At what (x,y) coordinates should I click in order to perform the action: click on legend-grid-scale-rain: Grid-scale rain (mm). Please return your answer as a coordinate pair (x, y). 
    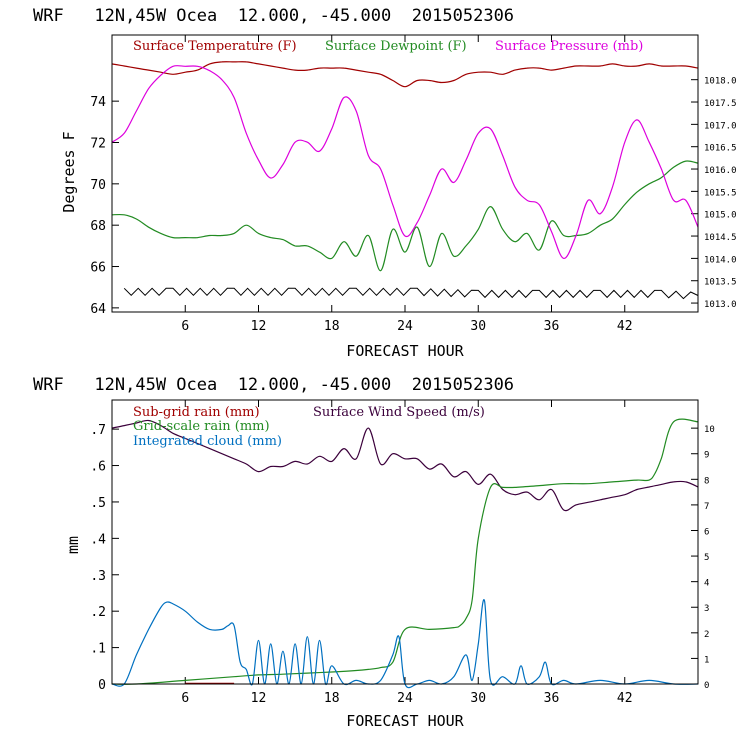
    Looking at the image, I should click on (201, 426).